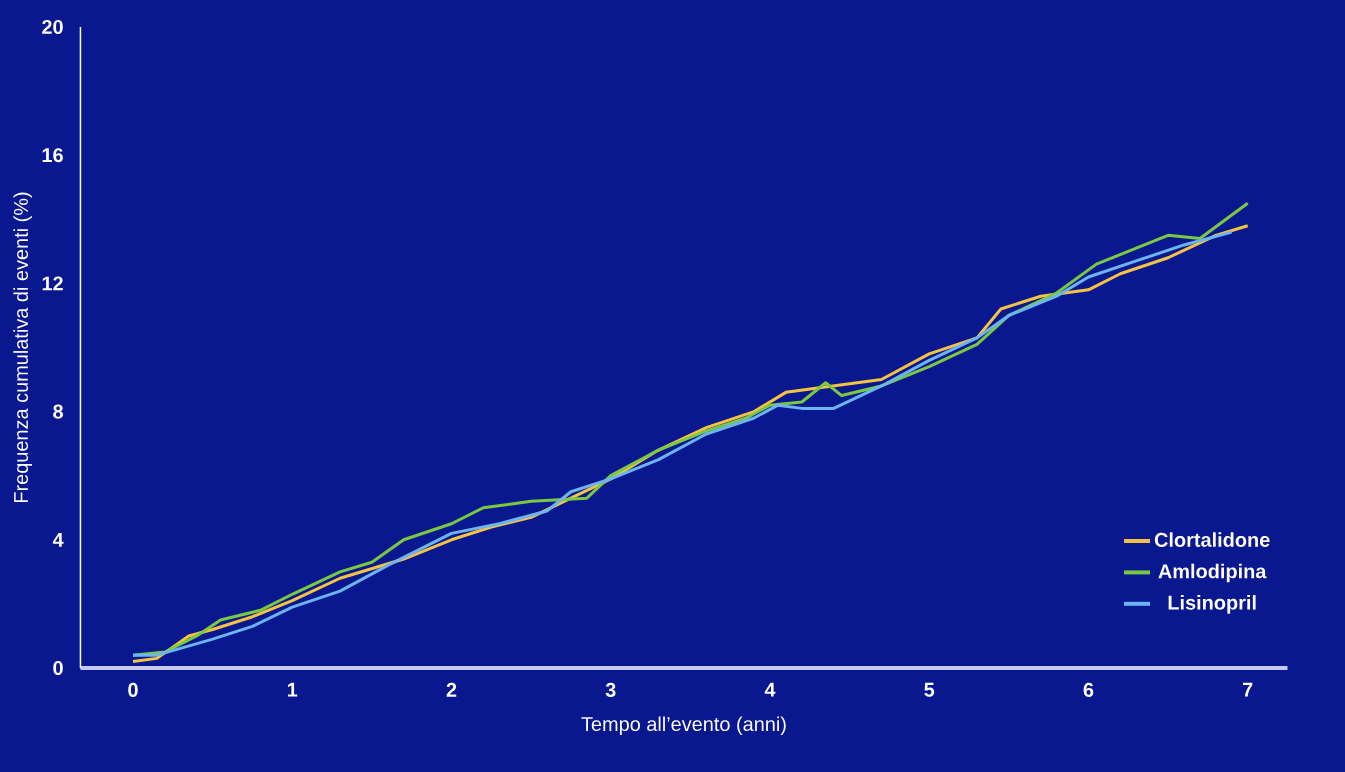 The height and width of the screenshot is (772, 1345). I want to click on legend-label: Lisinopril, so click(1212, 604).